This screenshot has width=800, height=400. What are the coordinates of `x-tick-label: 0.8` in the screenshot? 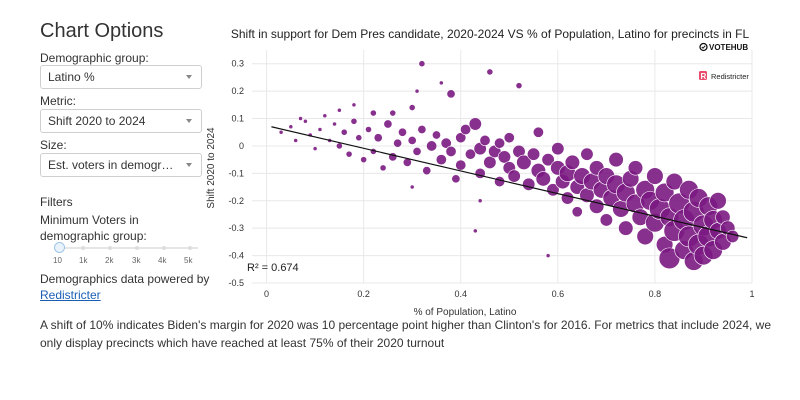 It's located at (655, 294).